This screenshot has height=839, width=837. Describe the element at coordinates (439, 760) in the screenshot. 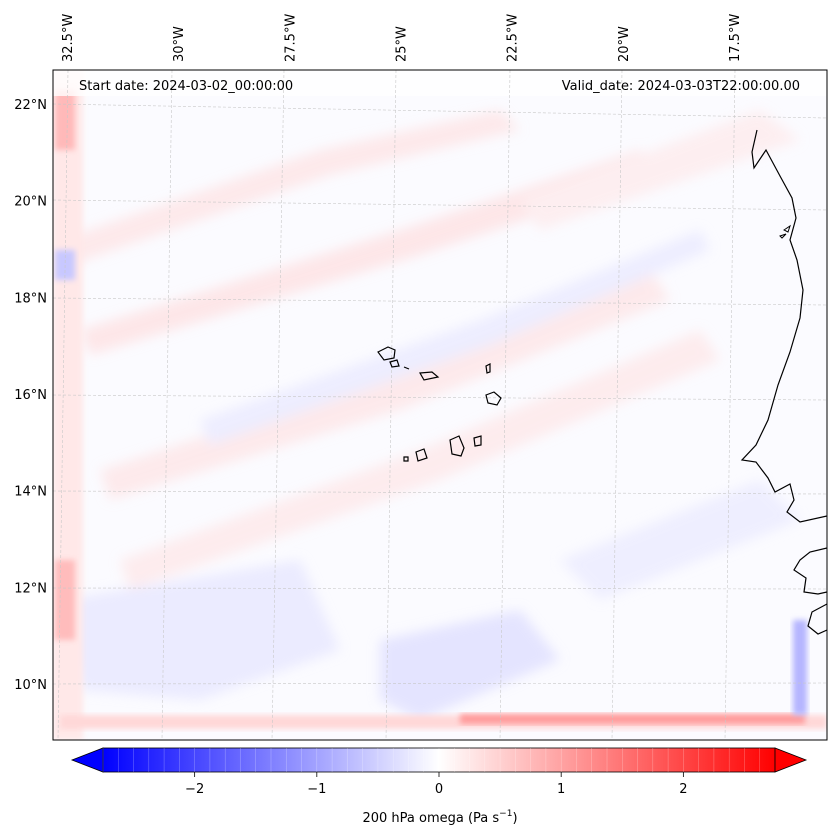

I see `colorbar-bands` at that location.